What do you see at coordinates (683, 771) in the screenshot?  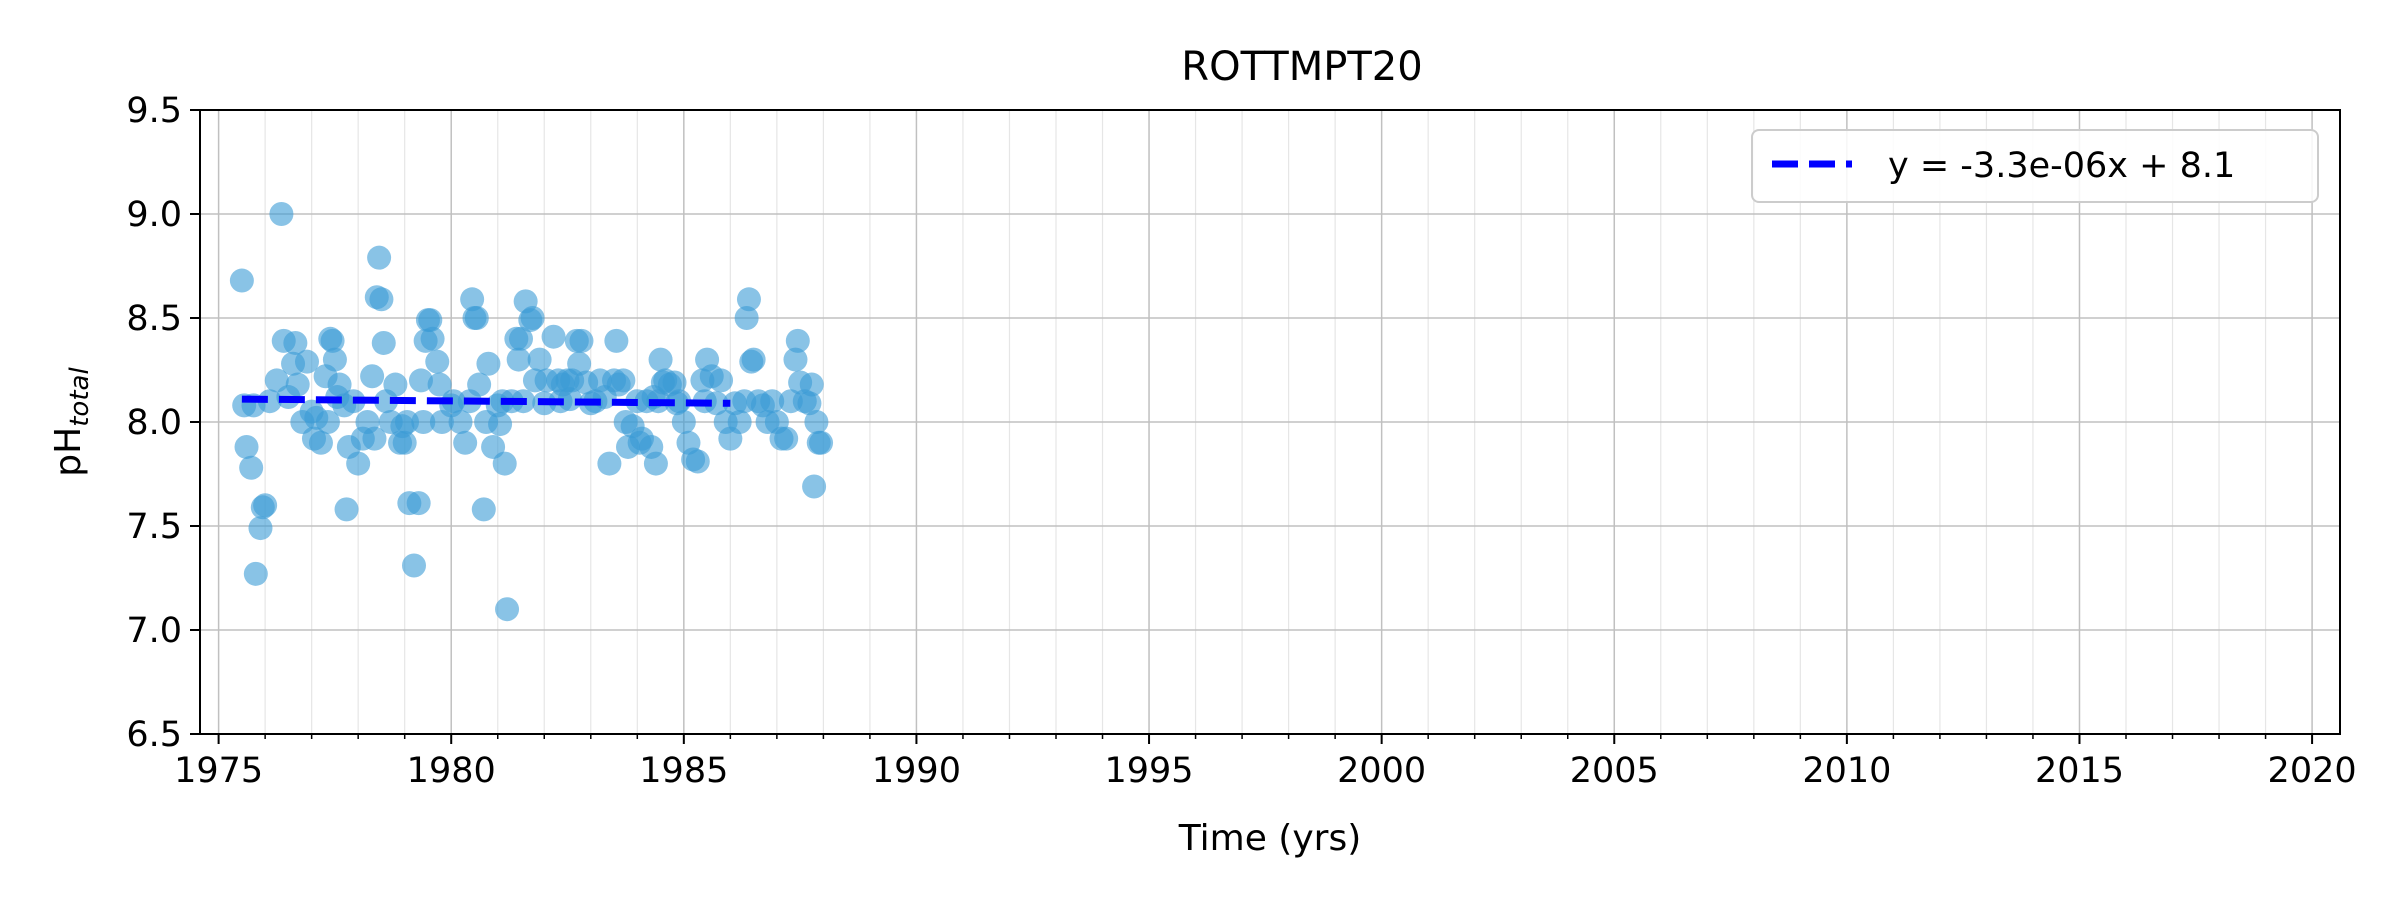 I see `x-tick-label: 1985` at bounding box center [683, 771].